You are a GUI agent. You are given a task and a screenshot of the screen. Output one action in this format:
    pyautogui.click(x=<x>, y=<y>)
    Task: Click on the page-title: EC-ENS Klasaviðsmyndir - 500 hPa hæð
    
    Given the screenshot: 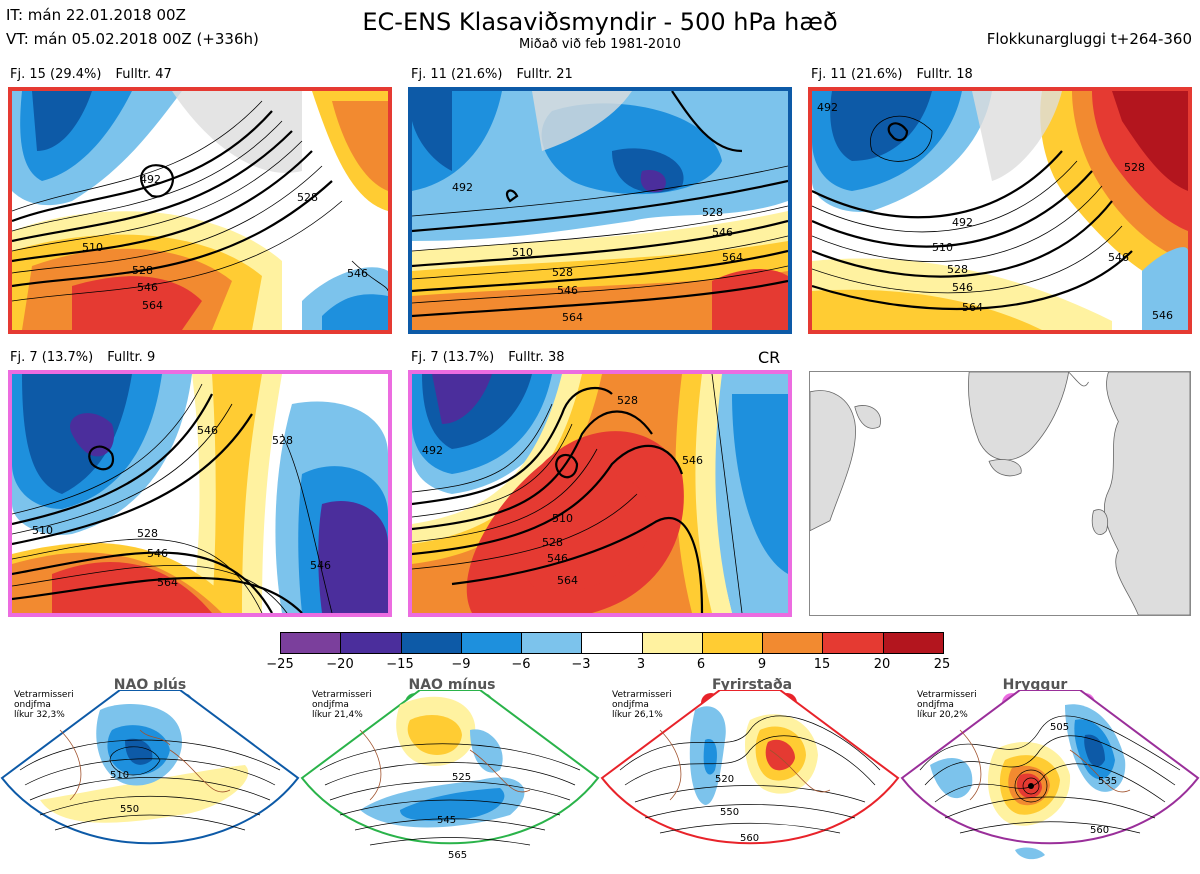 What is the action you would take?
    pyautogui.click(x=600, y=22)
    